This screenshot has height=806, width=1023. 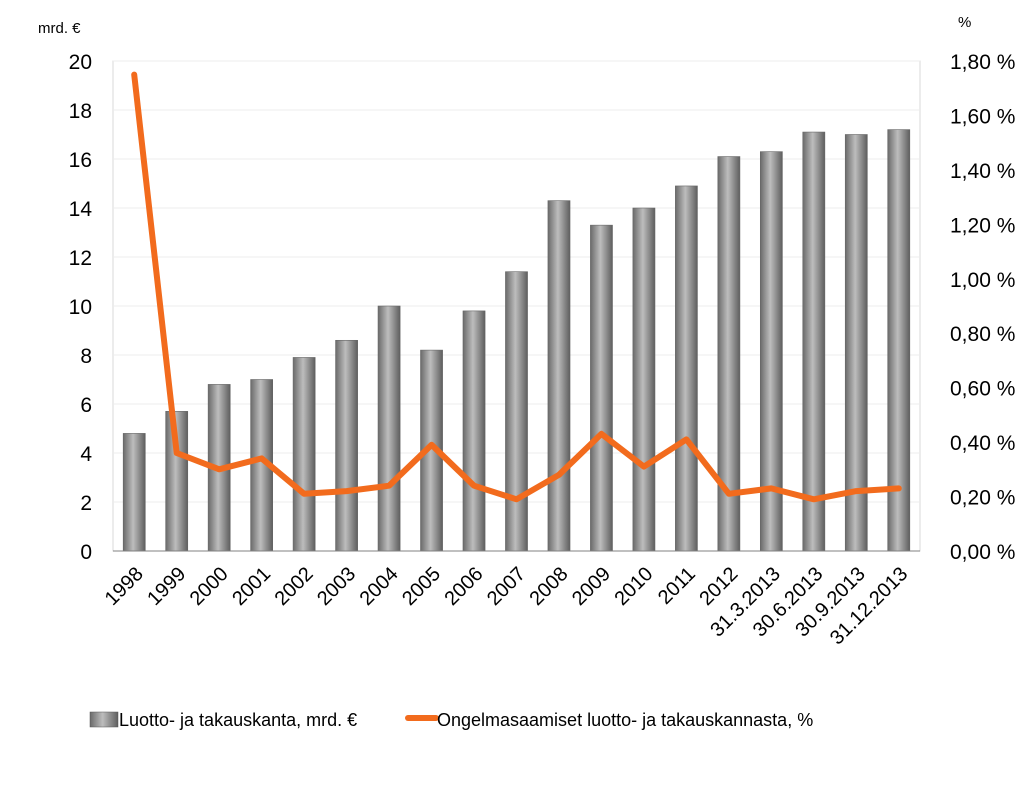 I want to click on x-tick-label: 2009, so click(x=591, y=586).